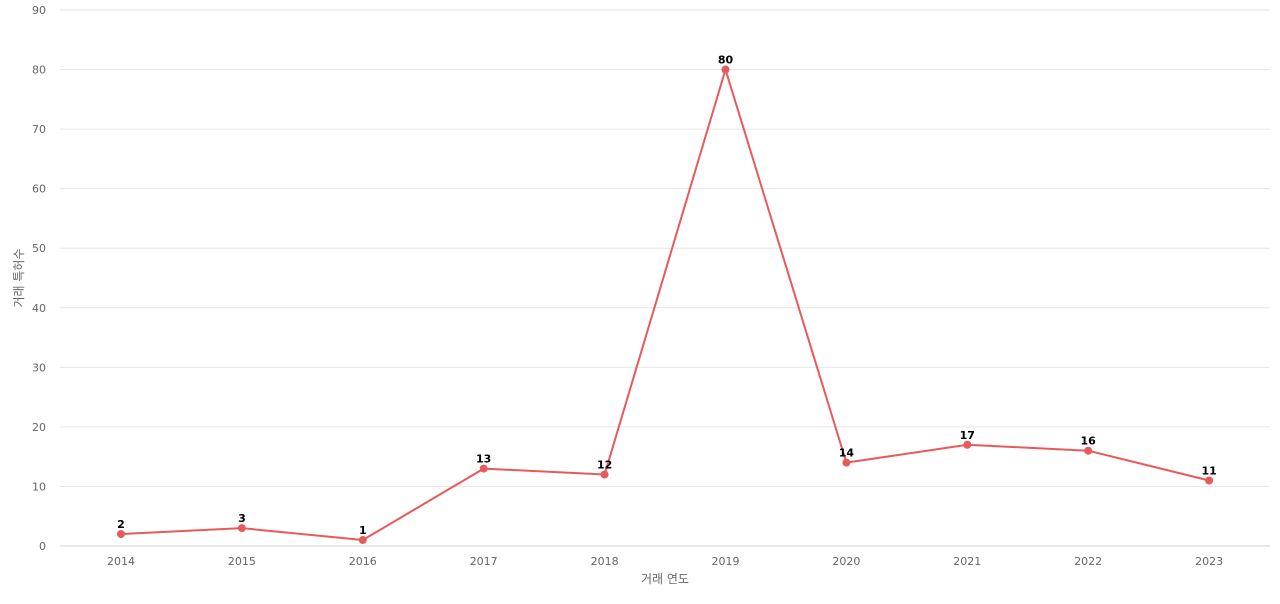  Describe the element at coordinates (484, 561) in the screenshot. I see `x-tick-label: 2017` at that location.